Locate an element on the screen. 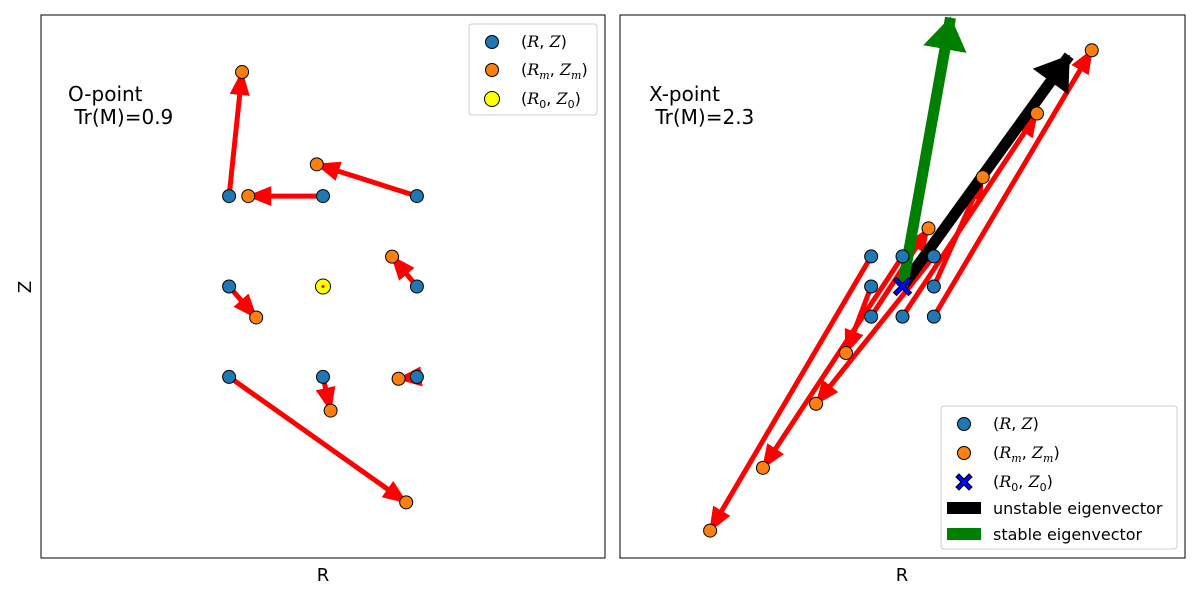 The height and width of the screenshot is (600, 1200). o-point-annotation-line2: Tr(M)=0.9 is located at coordinates (120, 117).